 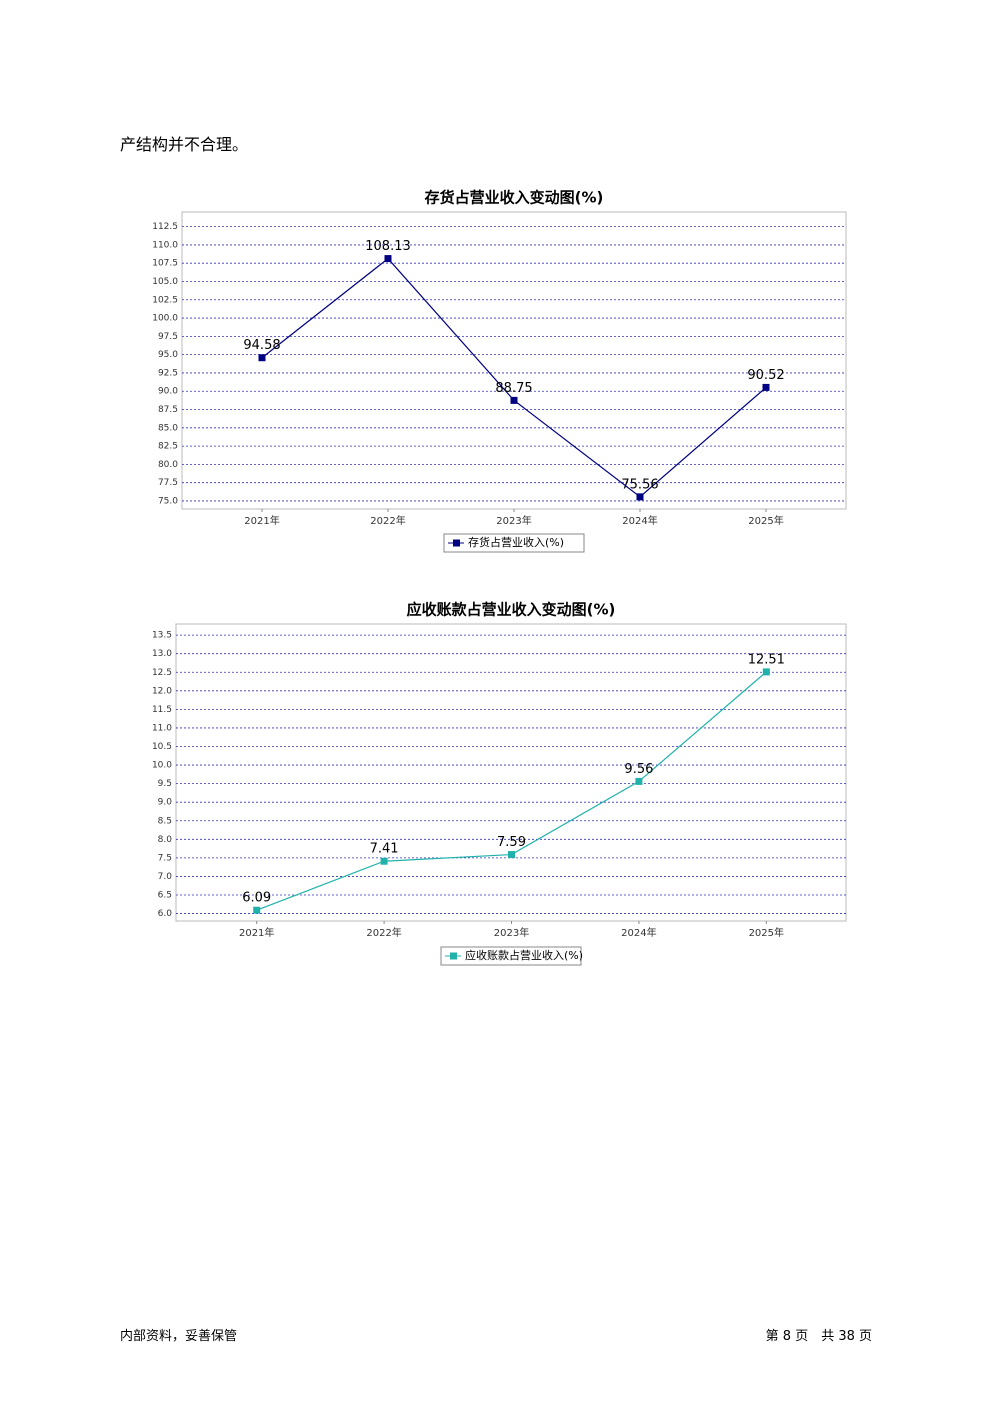 What do you see at coordinates (168, 337) in the screenshot?
I see `y-tick-label: 97.5` at bounding box center [168, 337].